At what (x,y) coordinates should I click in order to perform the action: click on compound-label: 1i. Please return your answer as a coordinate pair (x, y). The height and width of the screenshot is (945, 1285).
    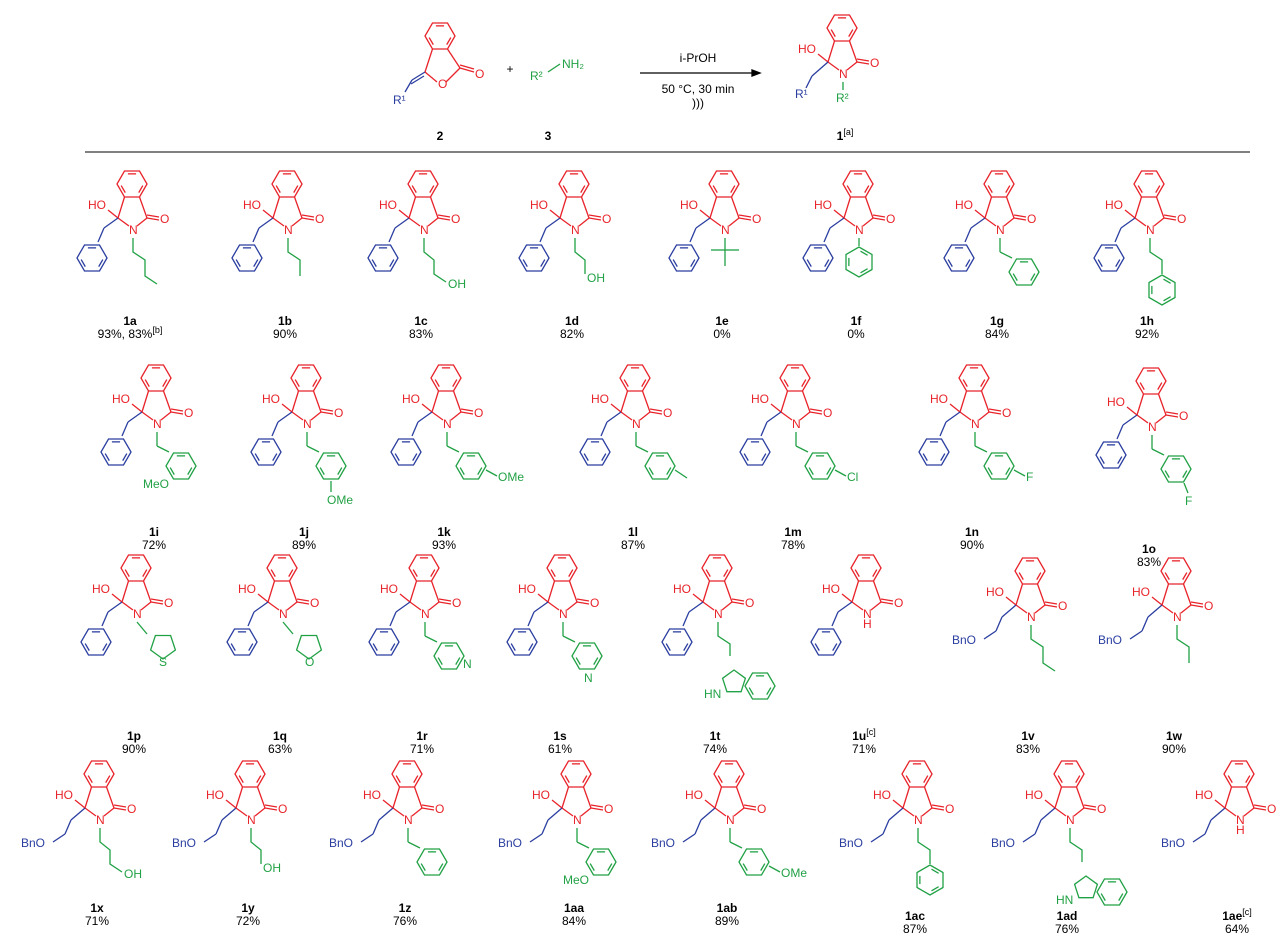
    Looking at the image, I should click on (154, 532).